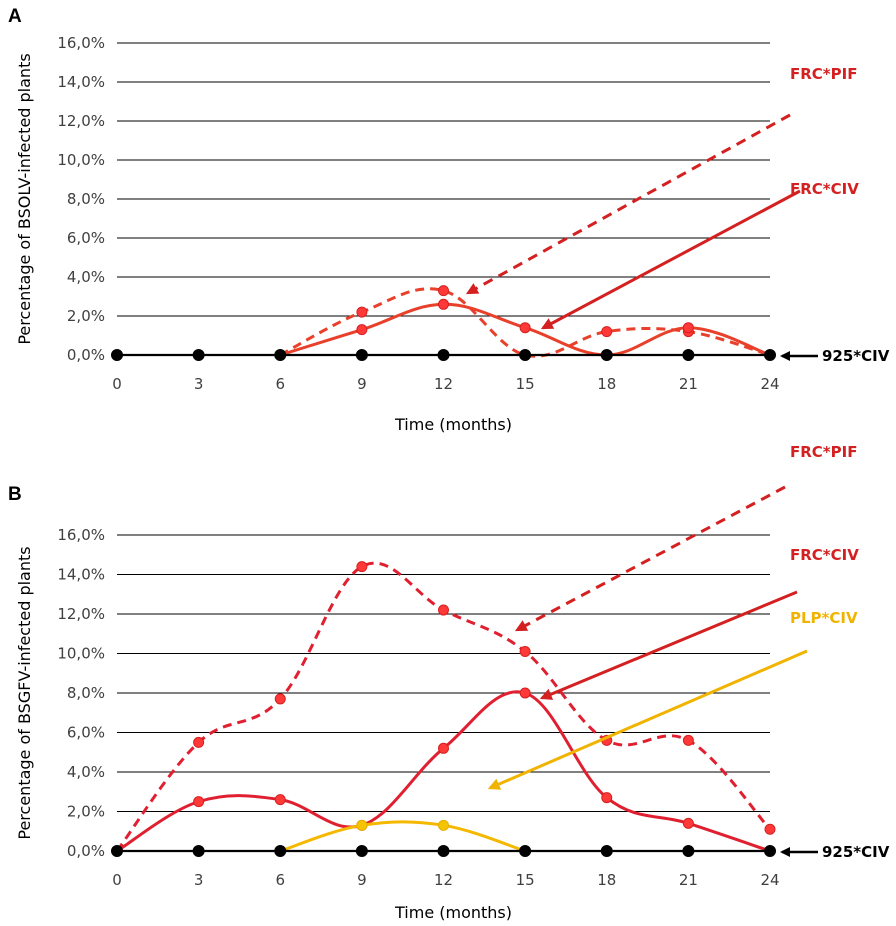 The width and height of the screenshot is (896, 926). Describe the element at coordinates (24, 692) in the screenshot. I see `y-axis-title: Percentage of BSGFV-infected plants` at that location.